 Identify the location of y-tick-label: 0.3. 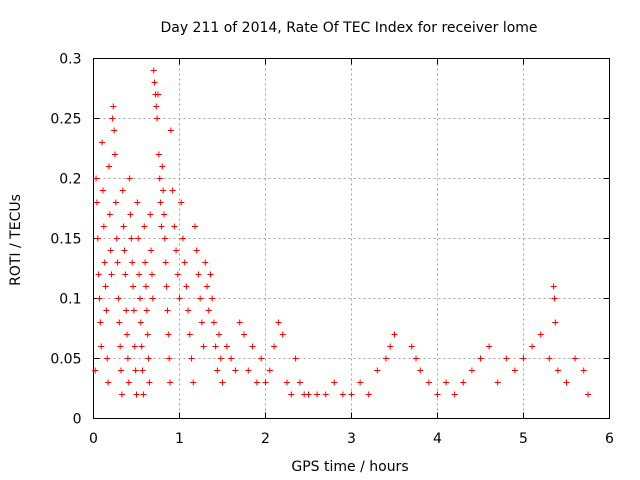
(70, 60).